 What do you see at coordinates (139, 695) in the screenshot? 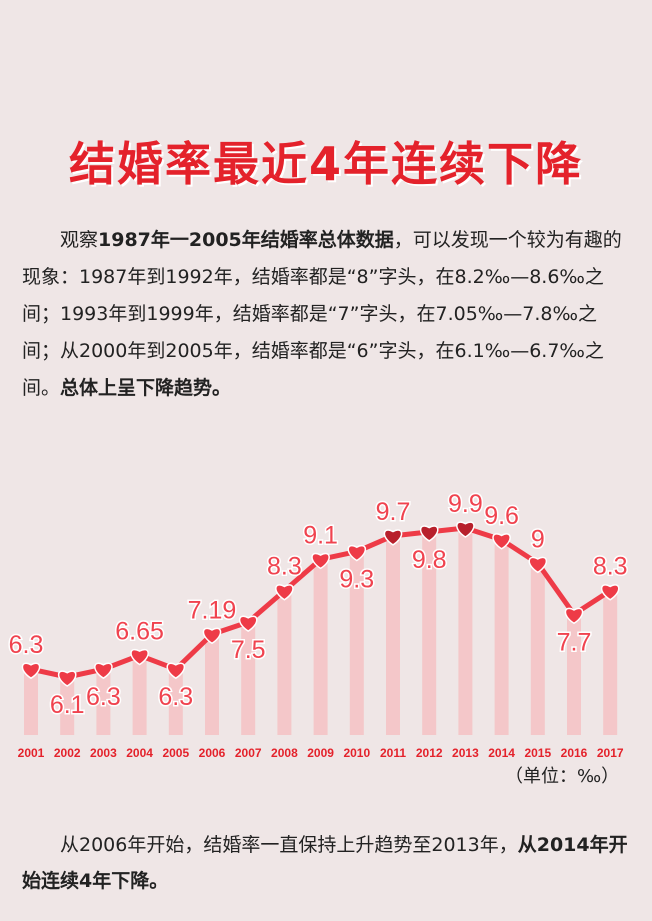
I see `bar-2004` at bounding box center [139, 695].